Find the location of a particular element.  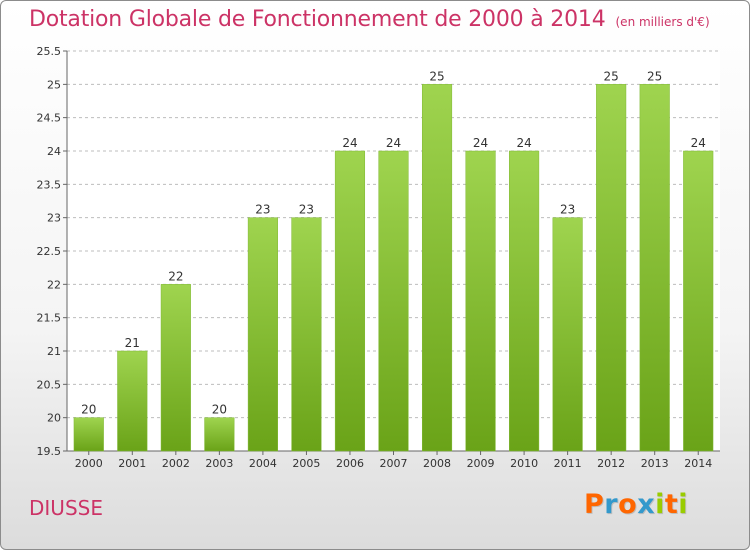

x-tick-label: 2000 is located at coordinates (89, 463).